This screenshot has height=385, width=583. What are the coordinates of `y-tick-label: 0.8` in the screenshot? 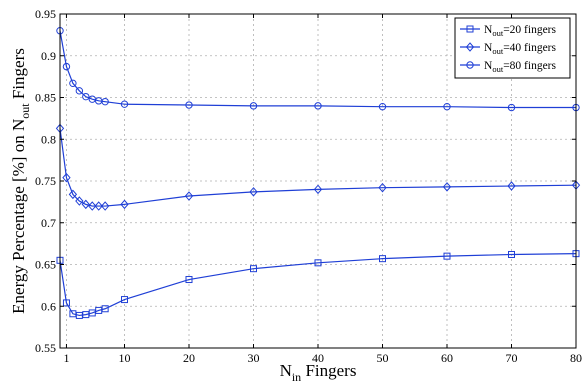 It's located at (48, 139).